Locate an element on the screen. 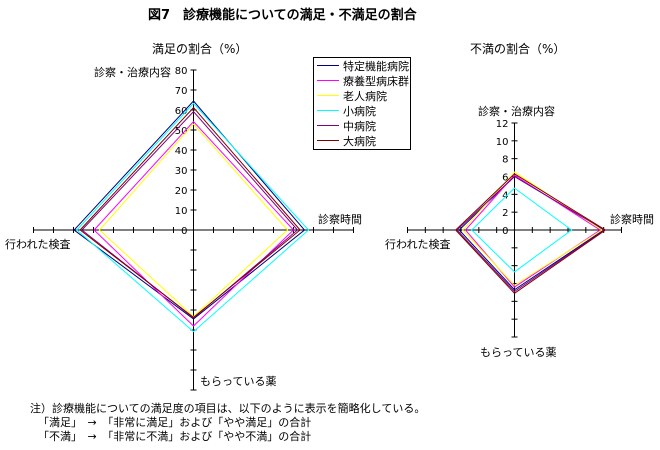 The height and width of the screenshot is (450, 660). legend-label: 大病院 is located at coordinates (359, 141).